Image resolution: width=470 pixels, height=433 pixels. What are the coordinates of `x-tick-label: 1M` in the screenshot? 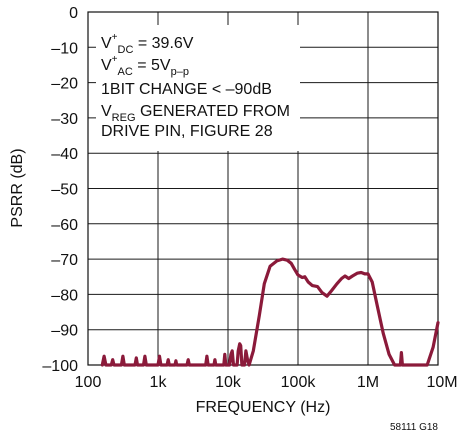 It's located at (368, 382).